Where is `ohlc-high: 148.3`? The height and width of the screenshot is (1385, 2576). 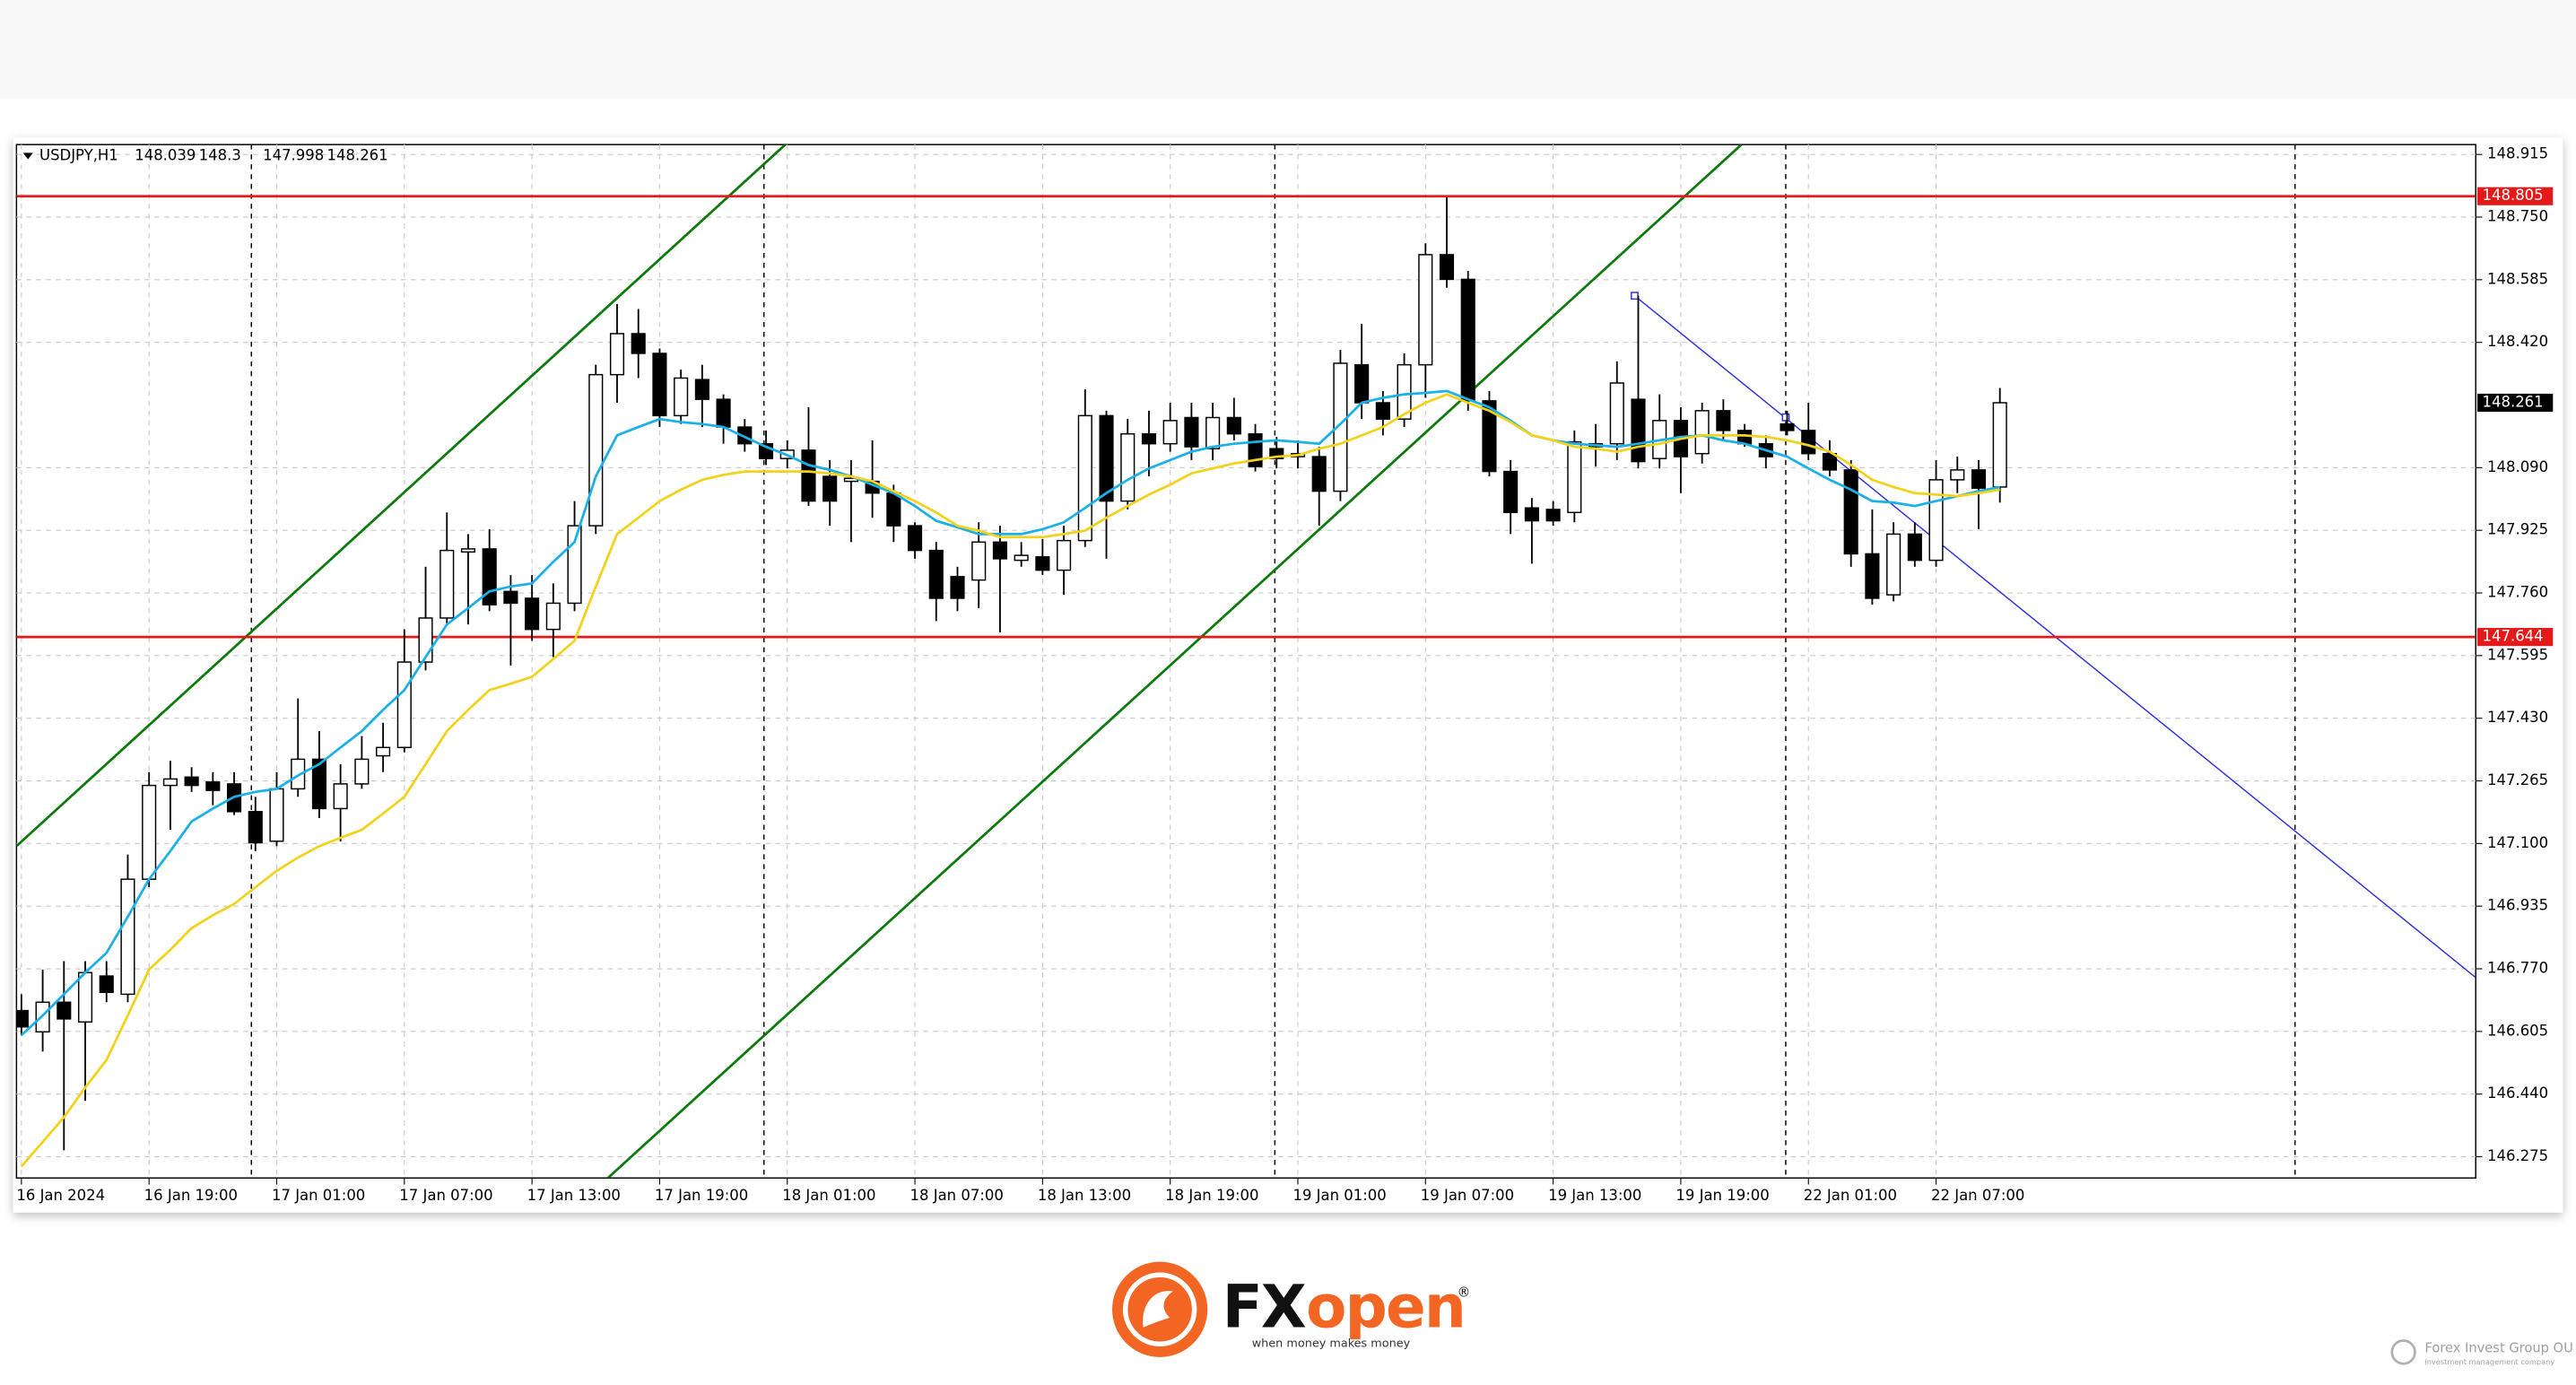
ohlc-high: 148.3 is located at coordinates (220, 154).